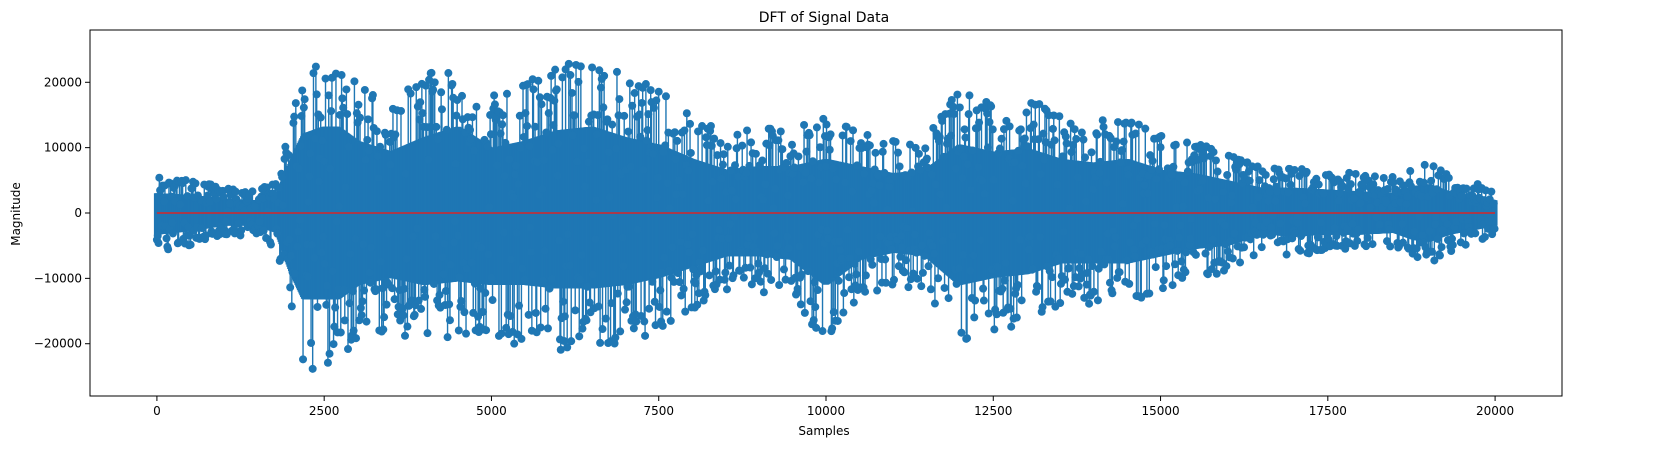  I want to click on chart-title: DFT of Signal Data, so click(824, 18).